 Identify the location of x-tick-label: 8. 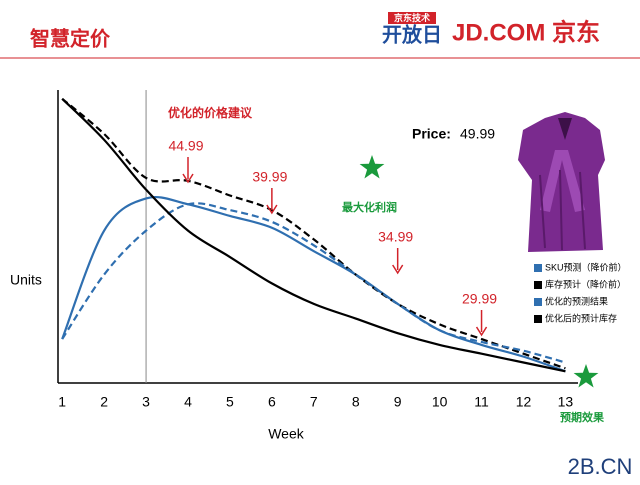
(356, 402).